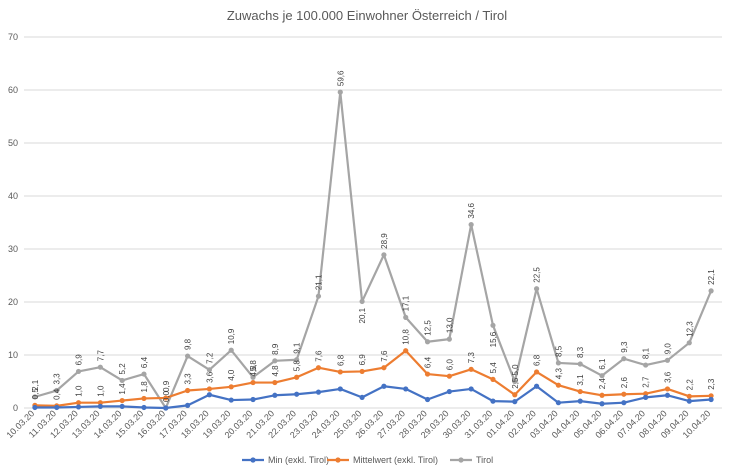  I want to click on data-label: 1,0, so click(100, 391).